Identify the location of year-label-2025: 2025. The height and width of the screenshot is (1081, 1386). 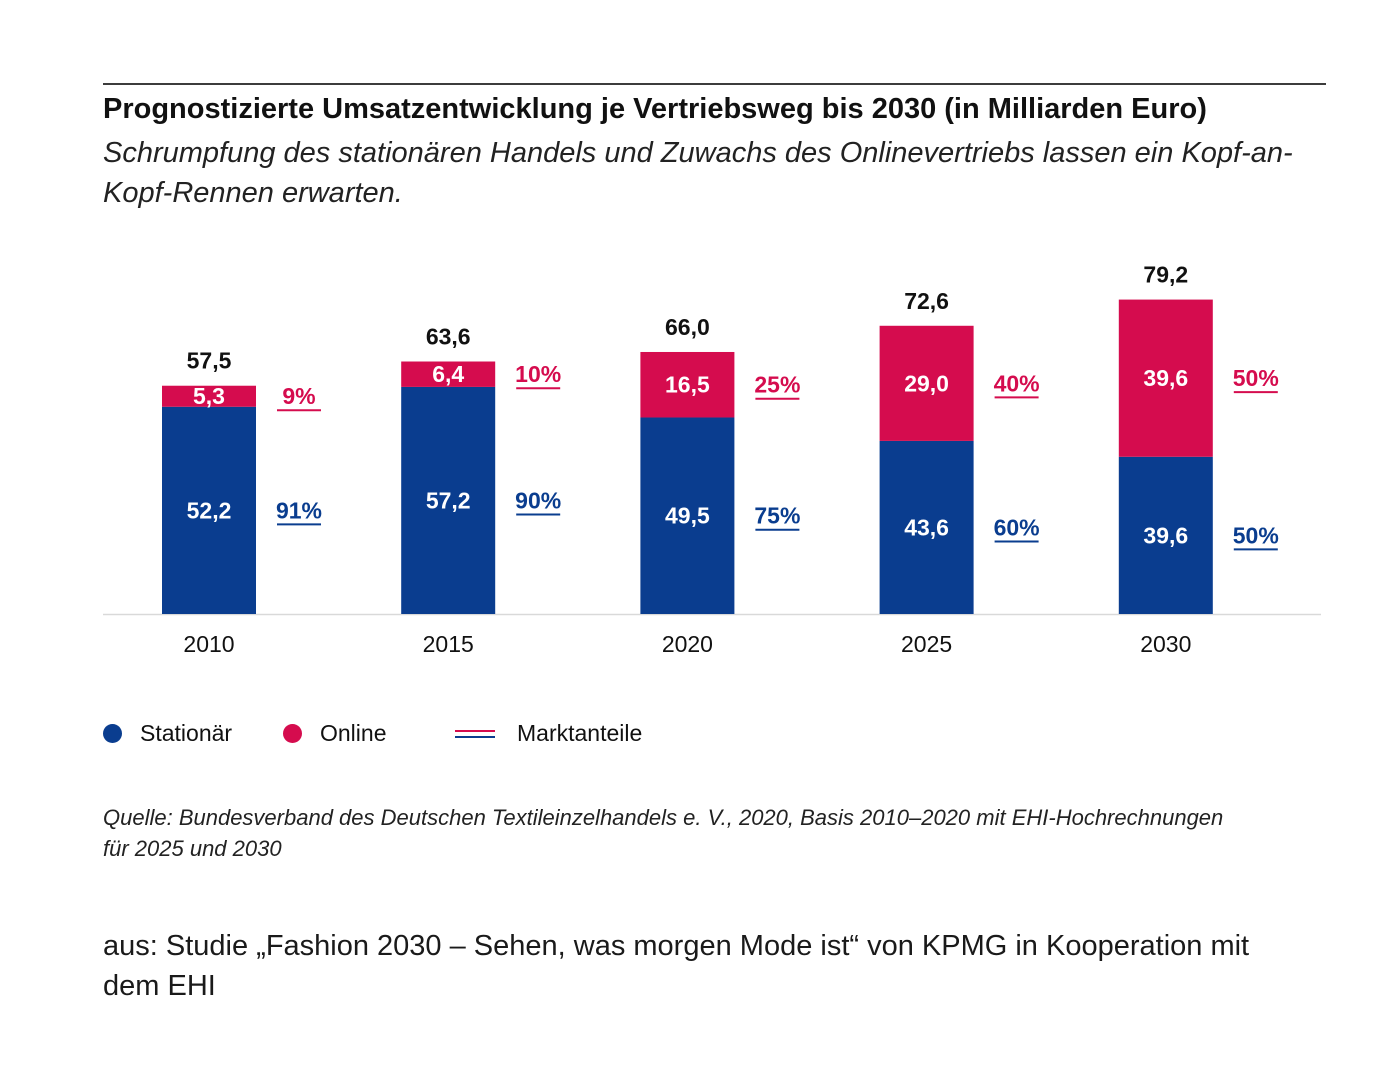
(926, 644).